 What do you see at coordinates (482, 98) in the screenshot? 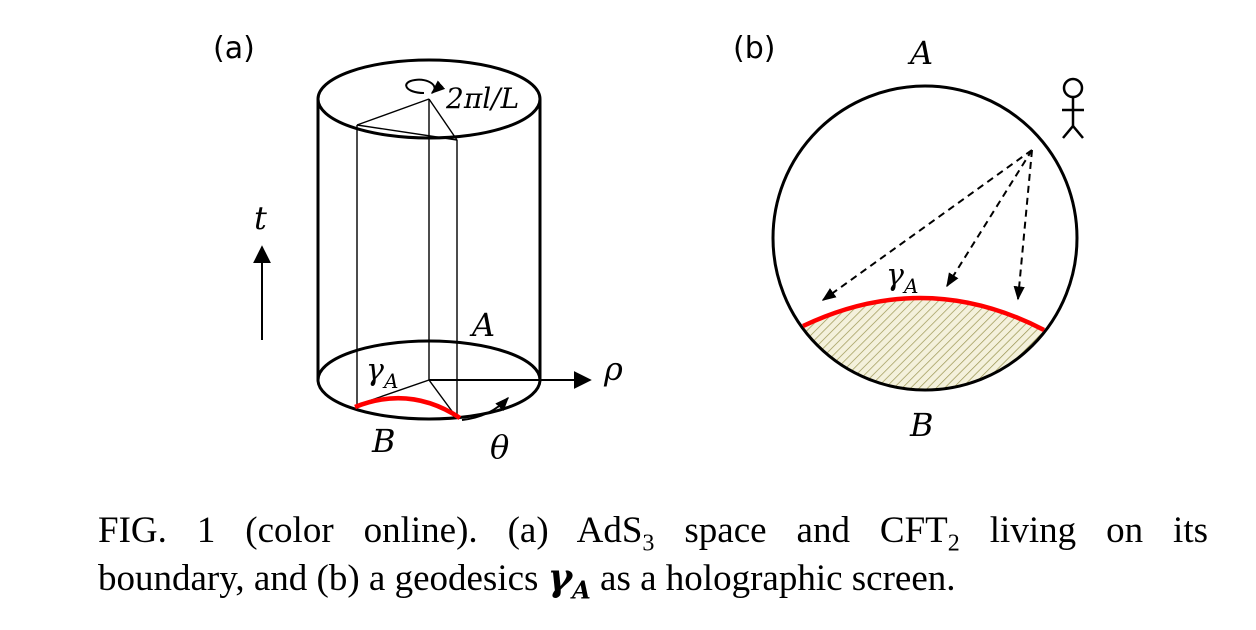
I see `rotation-label: 2πl/L` at bounding box center [482, 98].